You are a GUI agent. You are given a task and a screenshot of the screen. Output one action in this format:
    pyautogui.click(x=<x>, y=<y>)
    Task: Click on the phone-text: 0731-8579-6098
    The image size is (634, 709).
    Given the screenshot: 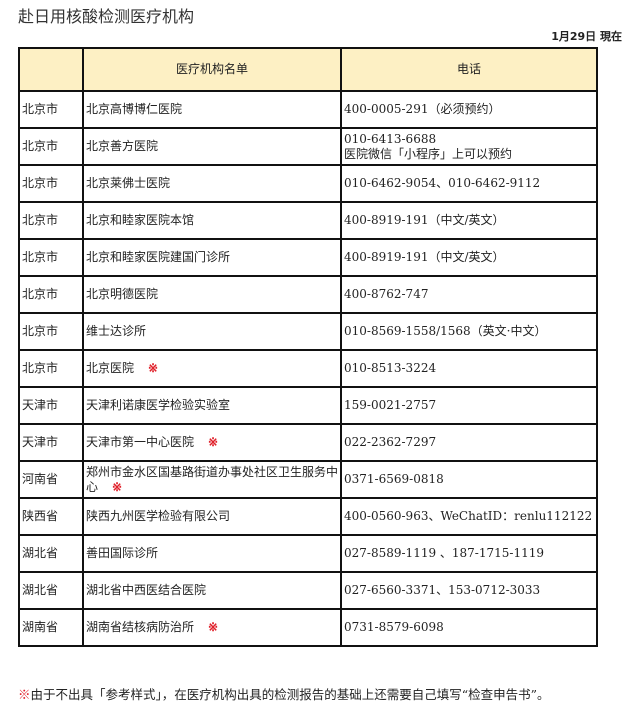 What is the action you would take?
    pyautogui.click(x=394, y=627)
    